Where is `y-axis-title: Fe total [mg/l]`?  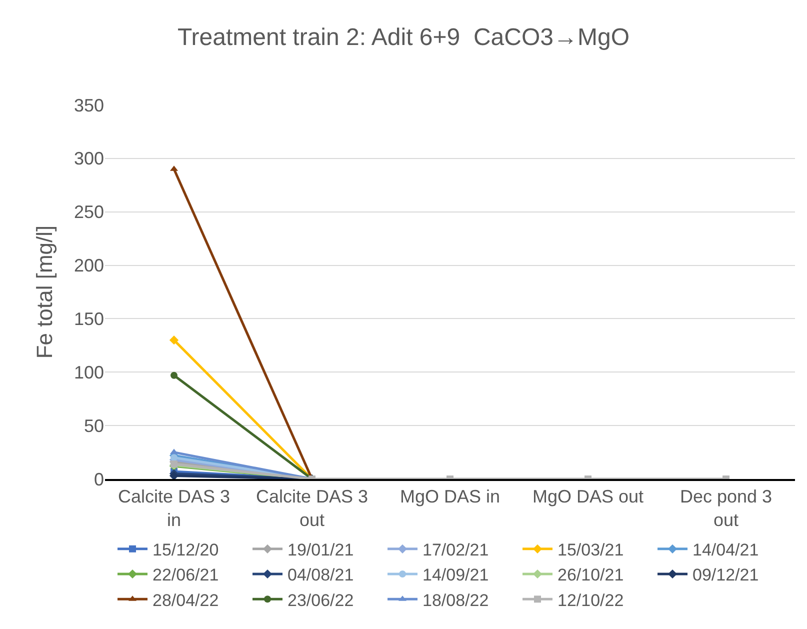
y-axis-title: Fe total [mg/l] is located at coordinates (44, 292).